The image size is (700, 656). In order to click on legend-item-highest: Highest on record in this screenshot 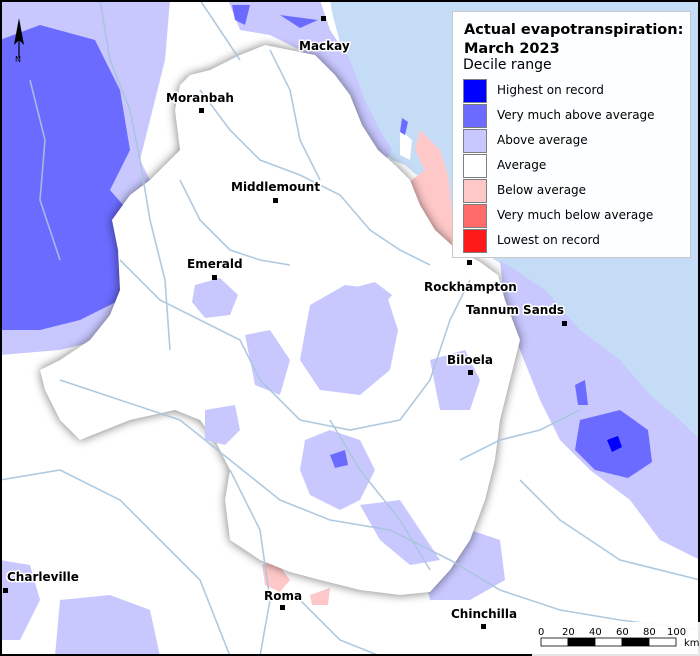, I will do `click(575, 91)`.